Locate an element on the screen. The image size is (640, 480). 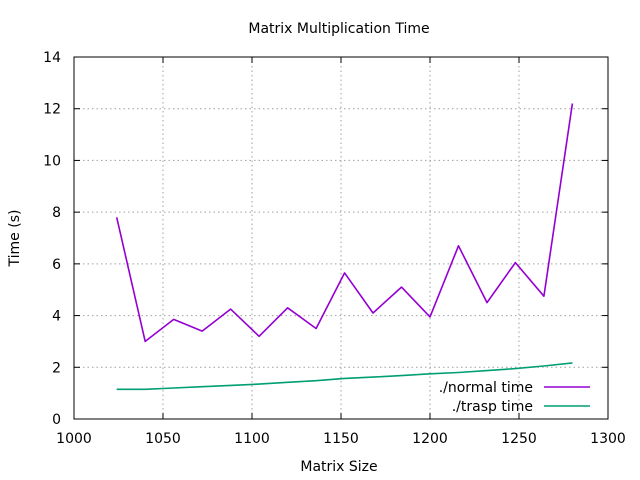
x-tick-label: 1100 is located at coordinates (252, 439).